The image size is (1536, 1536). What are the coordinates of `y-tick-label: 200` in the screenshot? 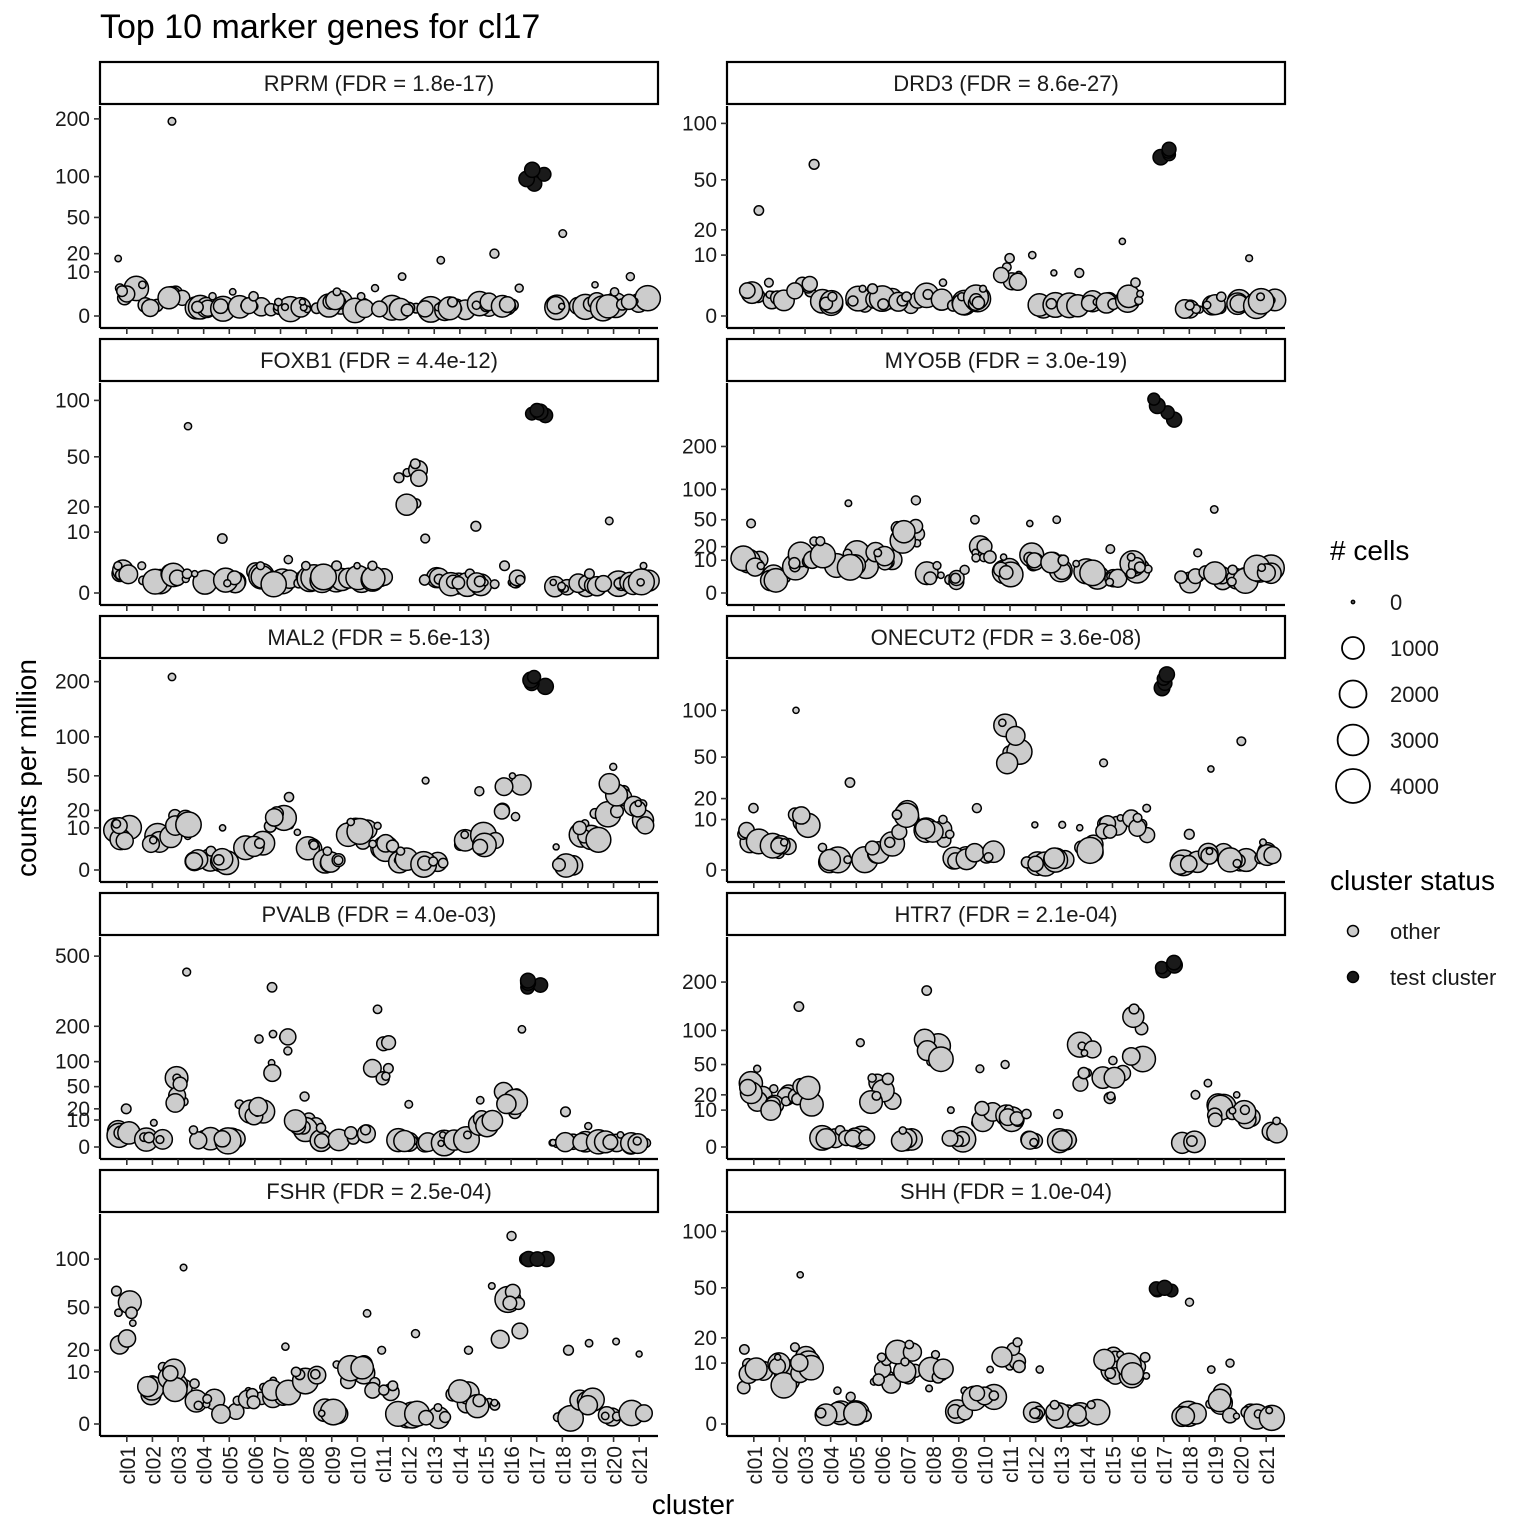 It's located at (72, 1026).